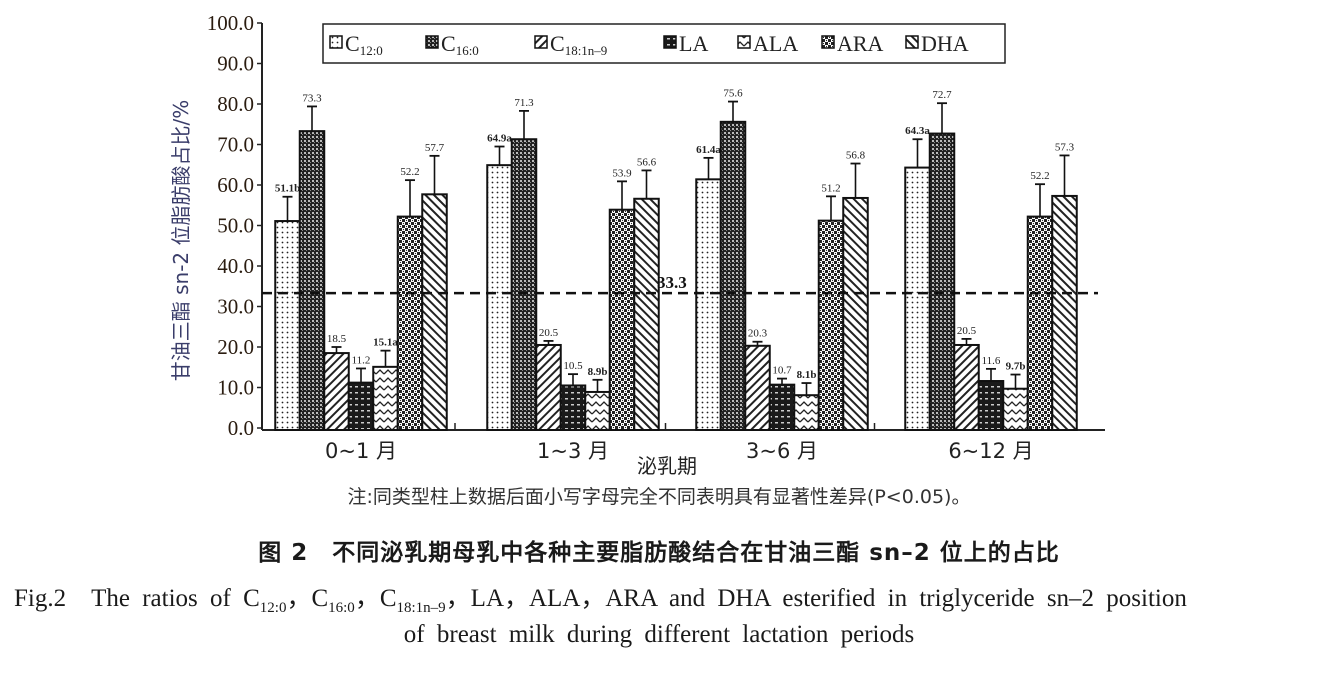 Image resolution: width=1318 pixels, height=673 pixels. I want to click on figure-caption-cn: 图 2 不同泌乳期母乳中各种主要脂肪酸结合在甘油三酯 sn–2 位上的占比, so click(659, 553).